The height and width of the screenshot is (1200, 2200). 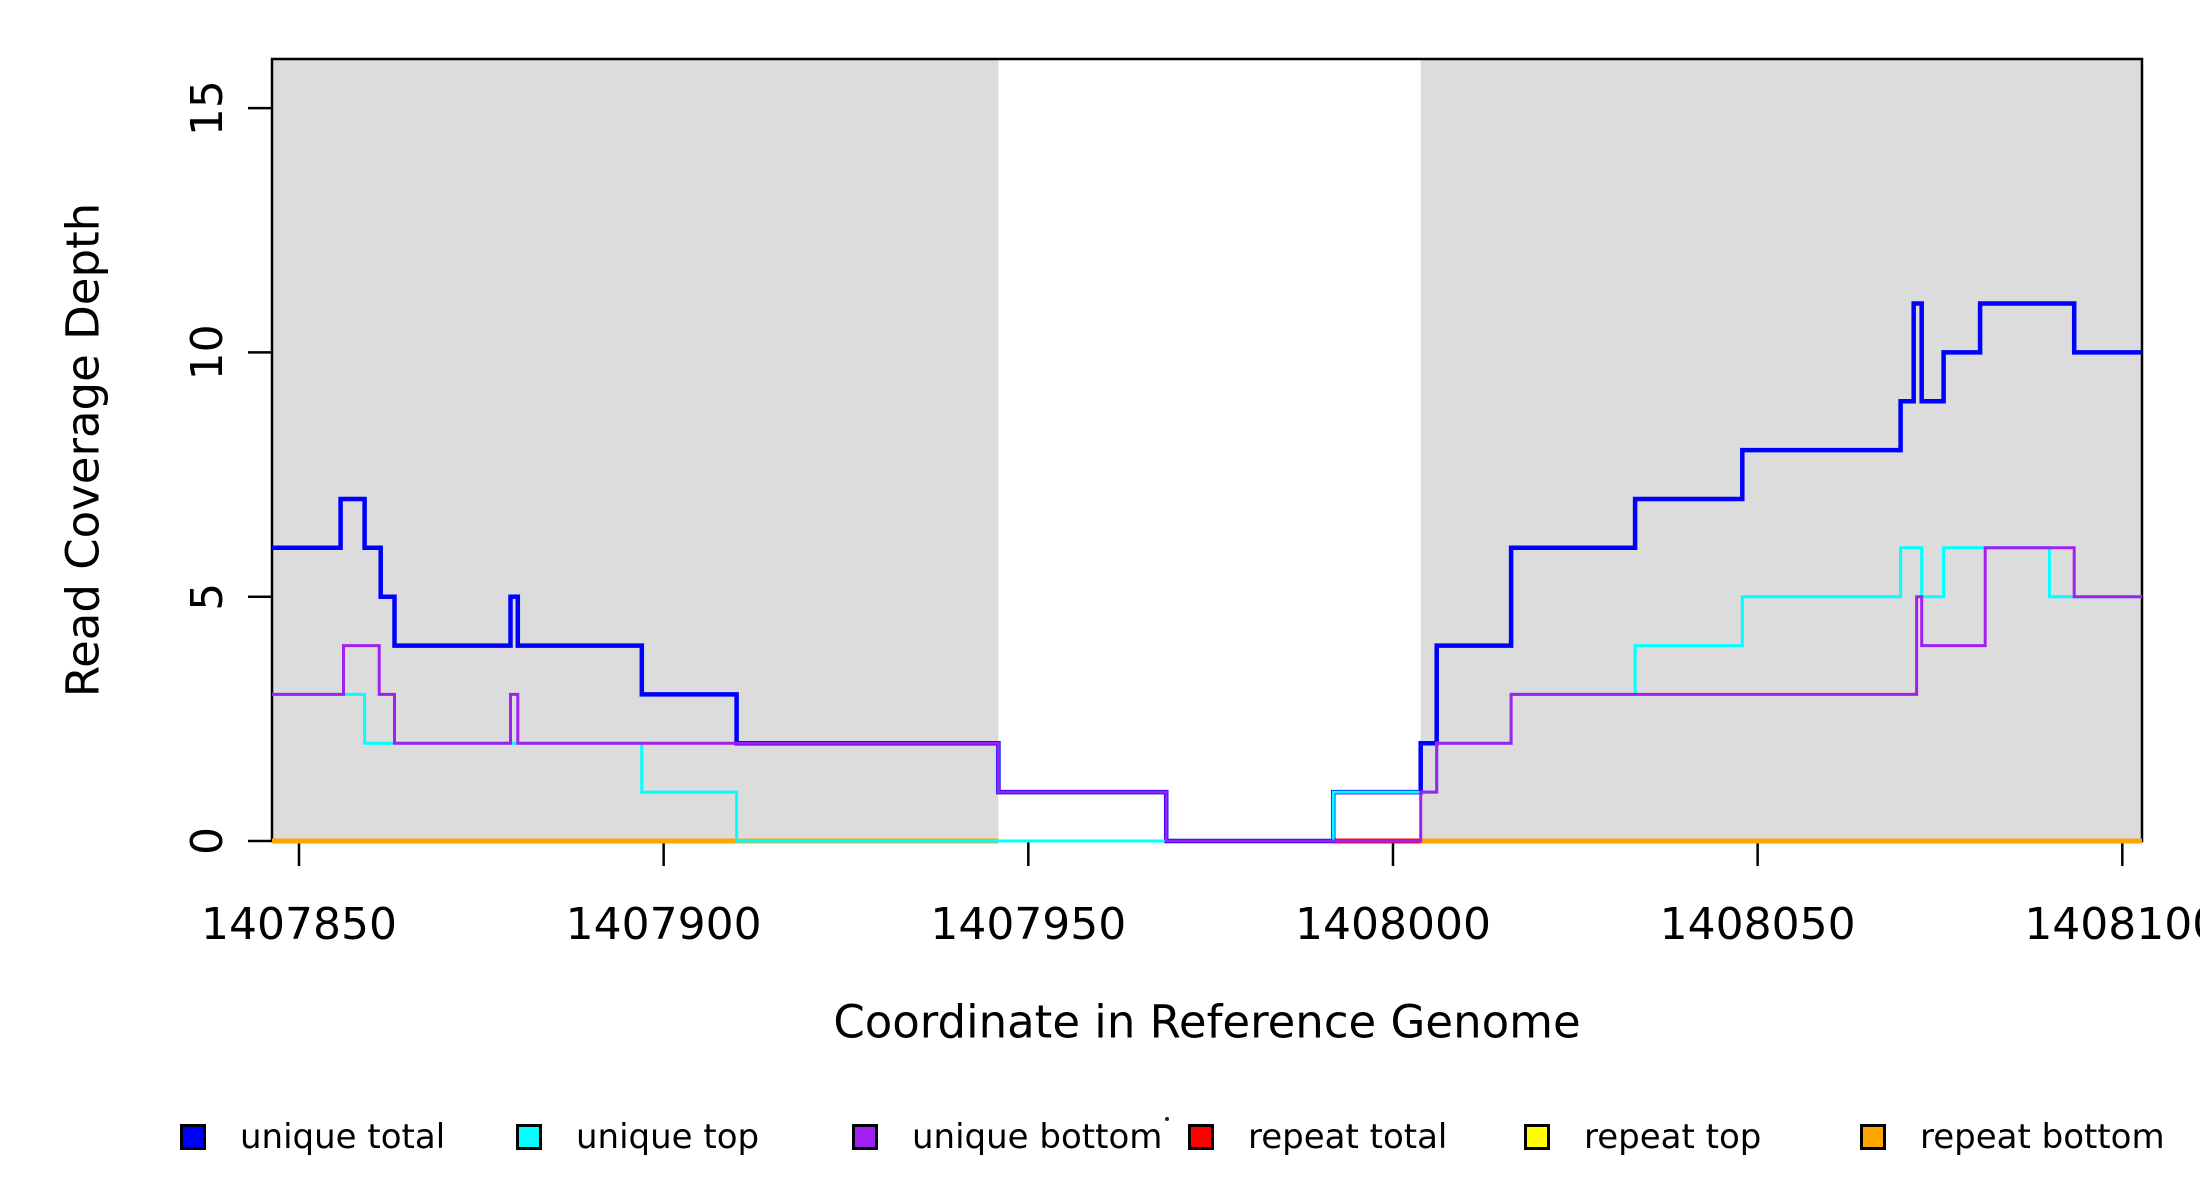 I want to click on stray-dot-artifact, so click(x=1167, y=1119).